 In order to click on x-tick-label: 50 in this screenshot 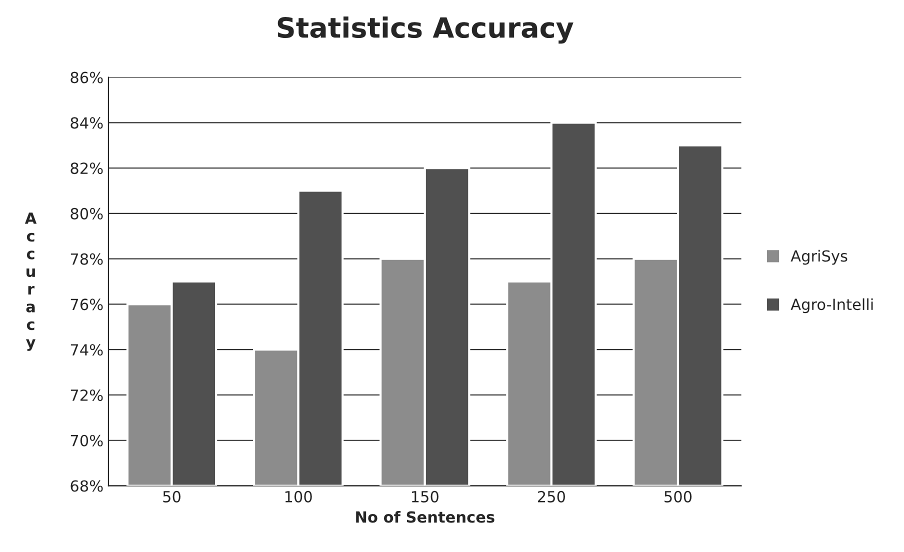, I will do `click(171, 496)`.